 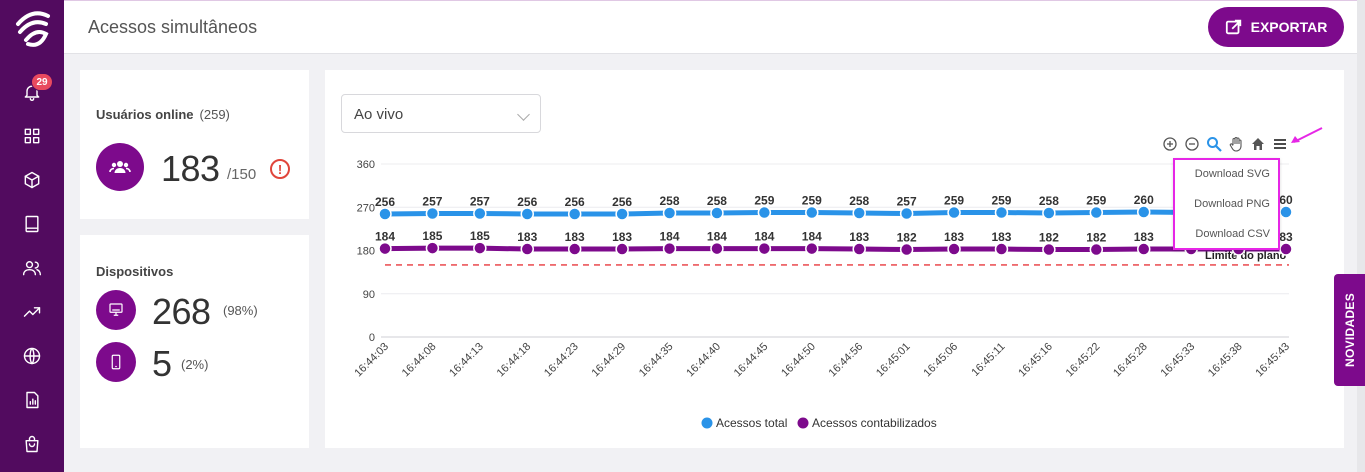 I want to click on cube-icon, so click(x=32, y=180).